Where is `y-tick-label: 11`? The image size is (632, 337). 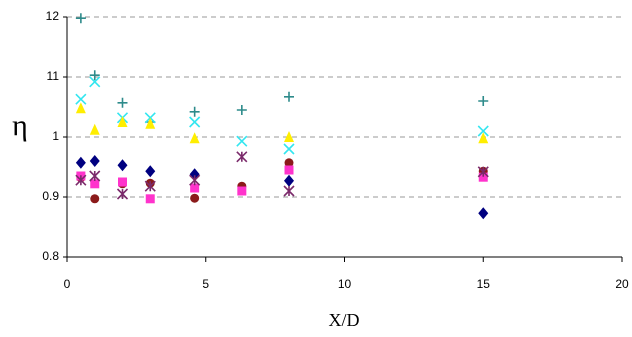 y-tick-label: 11 is located at coordinates (53, 76).